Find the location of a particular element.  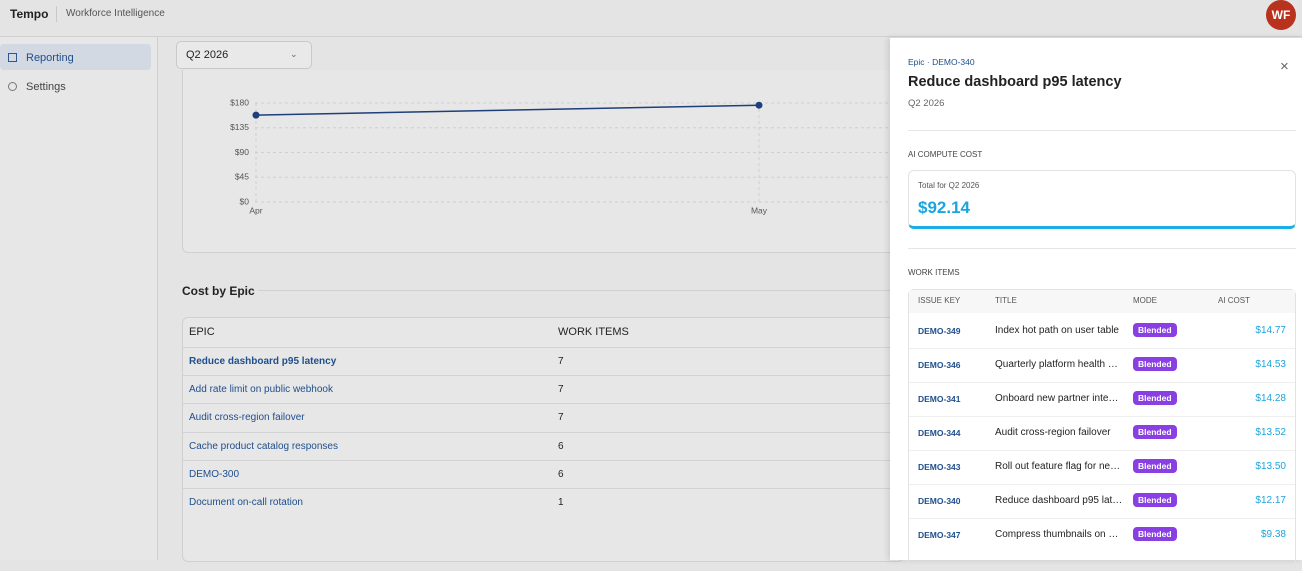

product-name: Workforce Intelligence is located at coordinates (115, 13).